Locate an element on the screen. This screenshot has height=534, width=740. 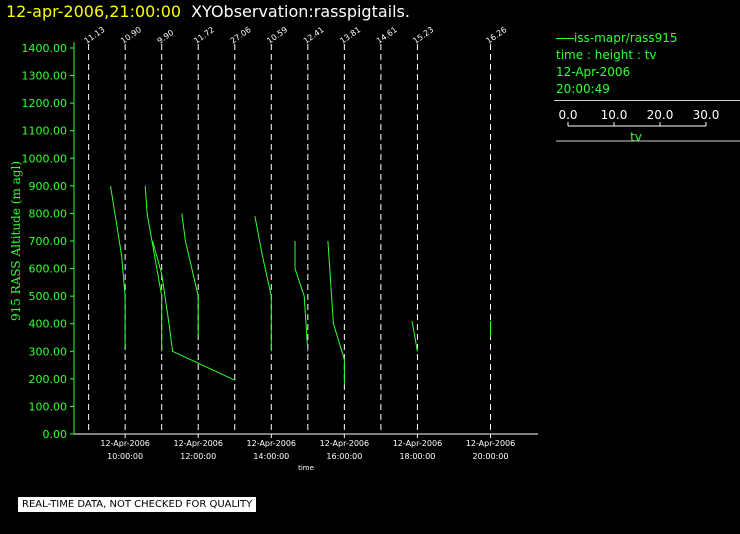
y-tick-label: 1300.00 is located at coordinates (45, 76).